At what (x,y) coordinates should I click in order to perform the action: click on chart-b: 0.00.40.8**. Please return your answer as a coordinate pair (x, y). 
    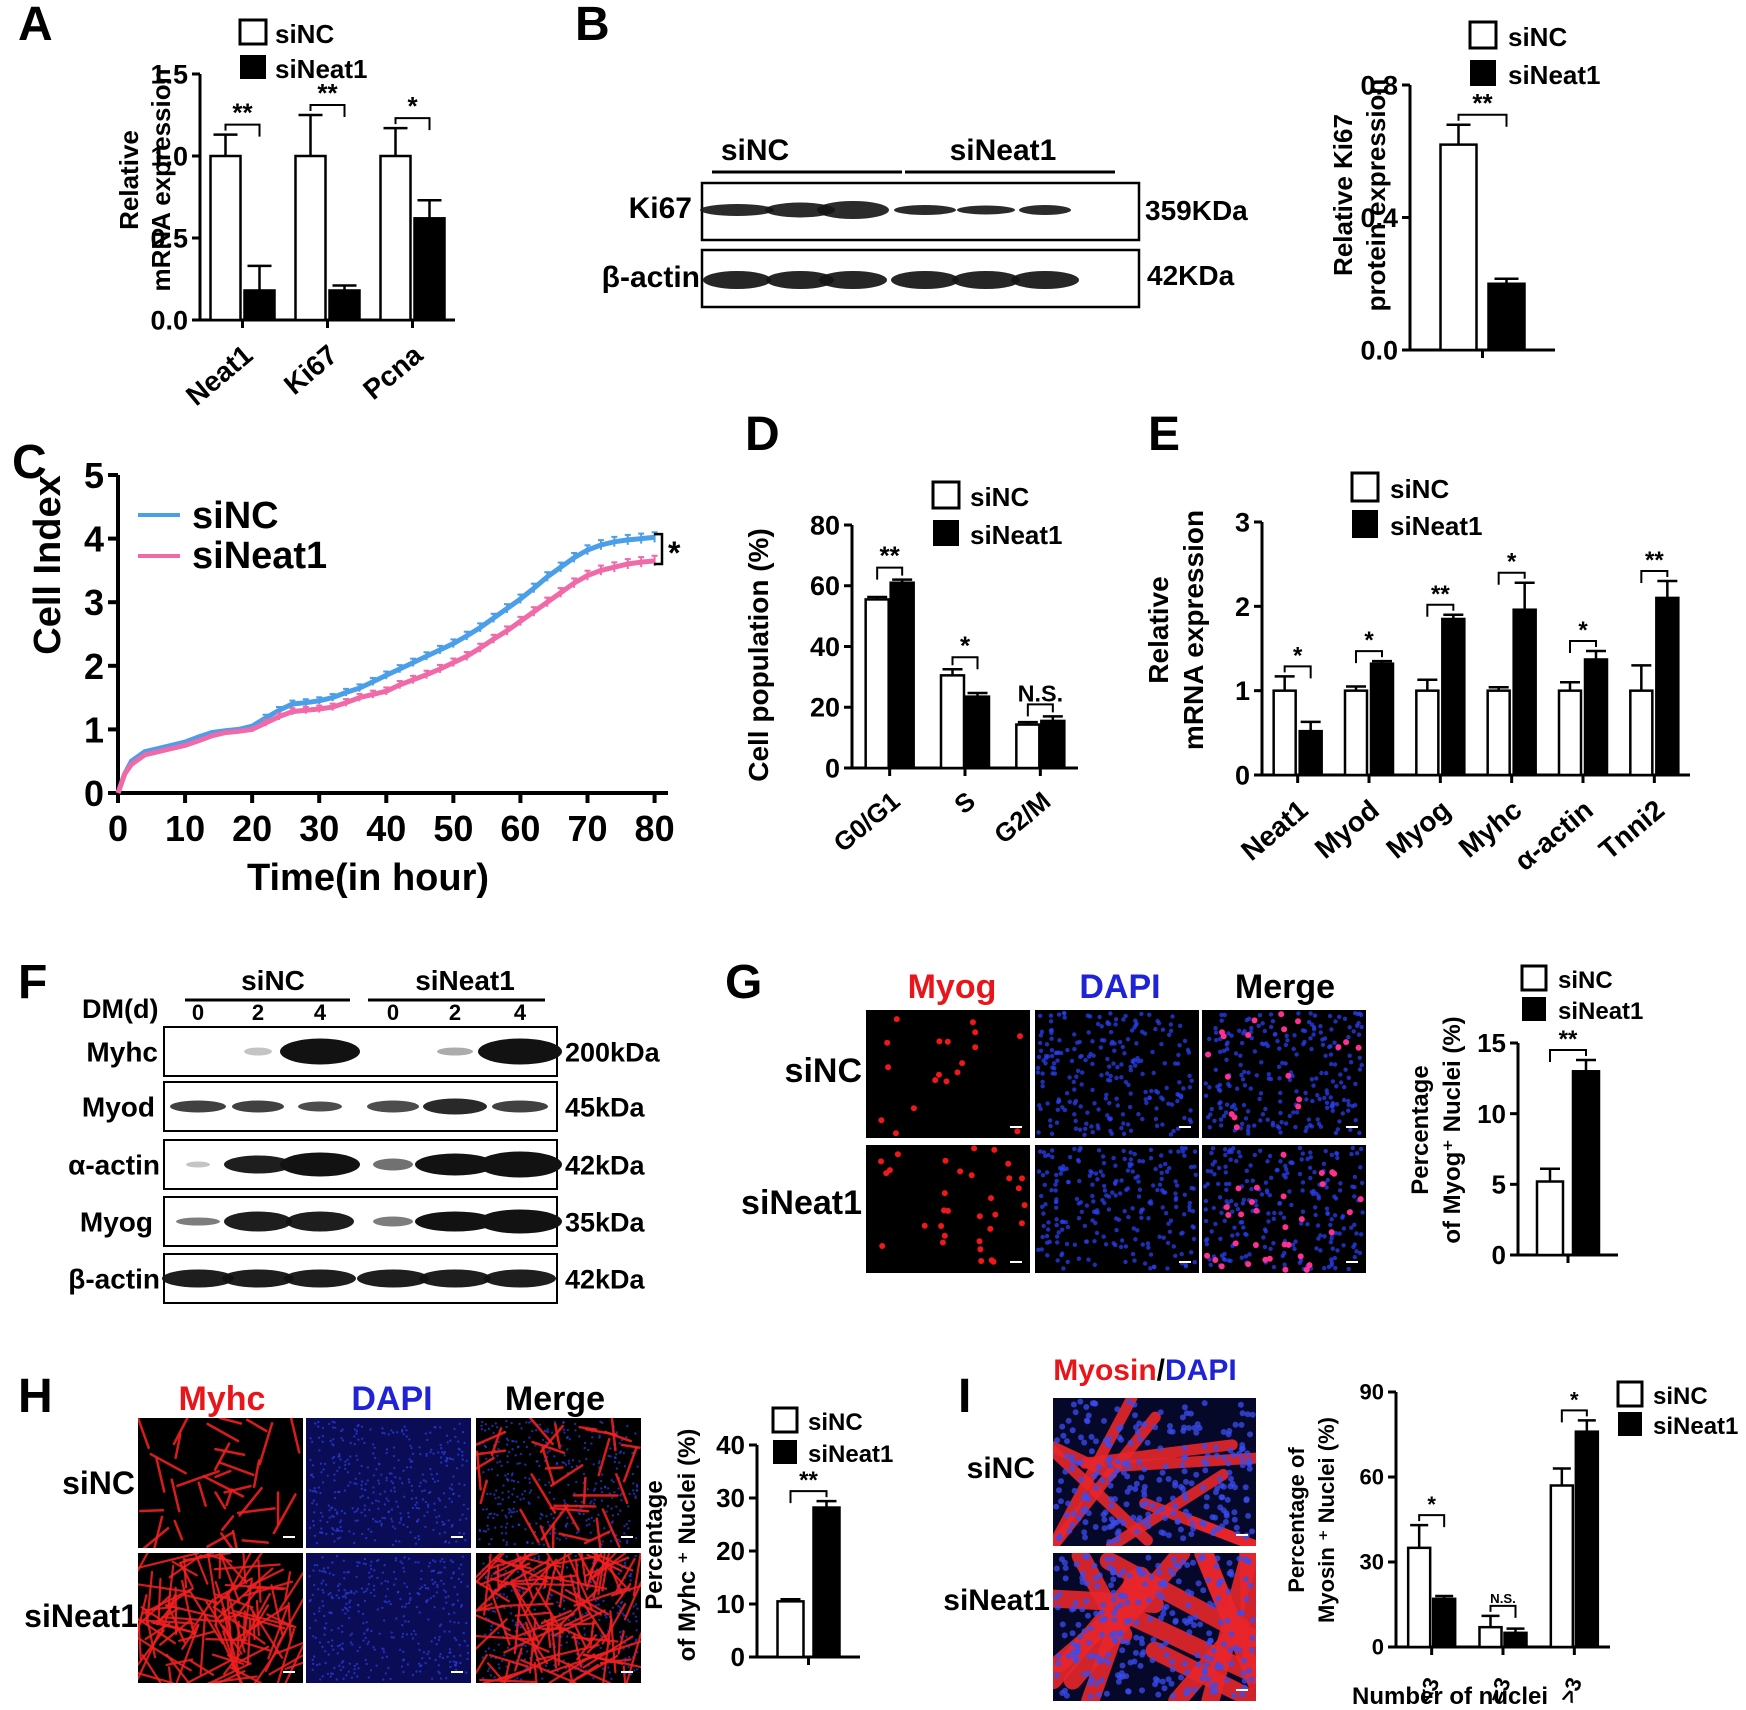
    Looking at the image, I should click on (1457, 217).